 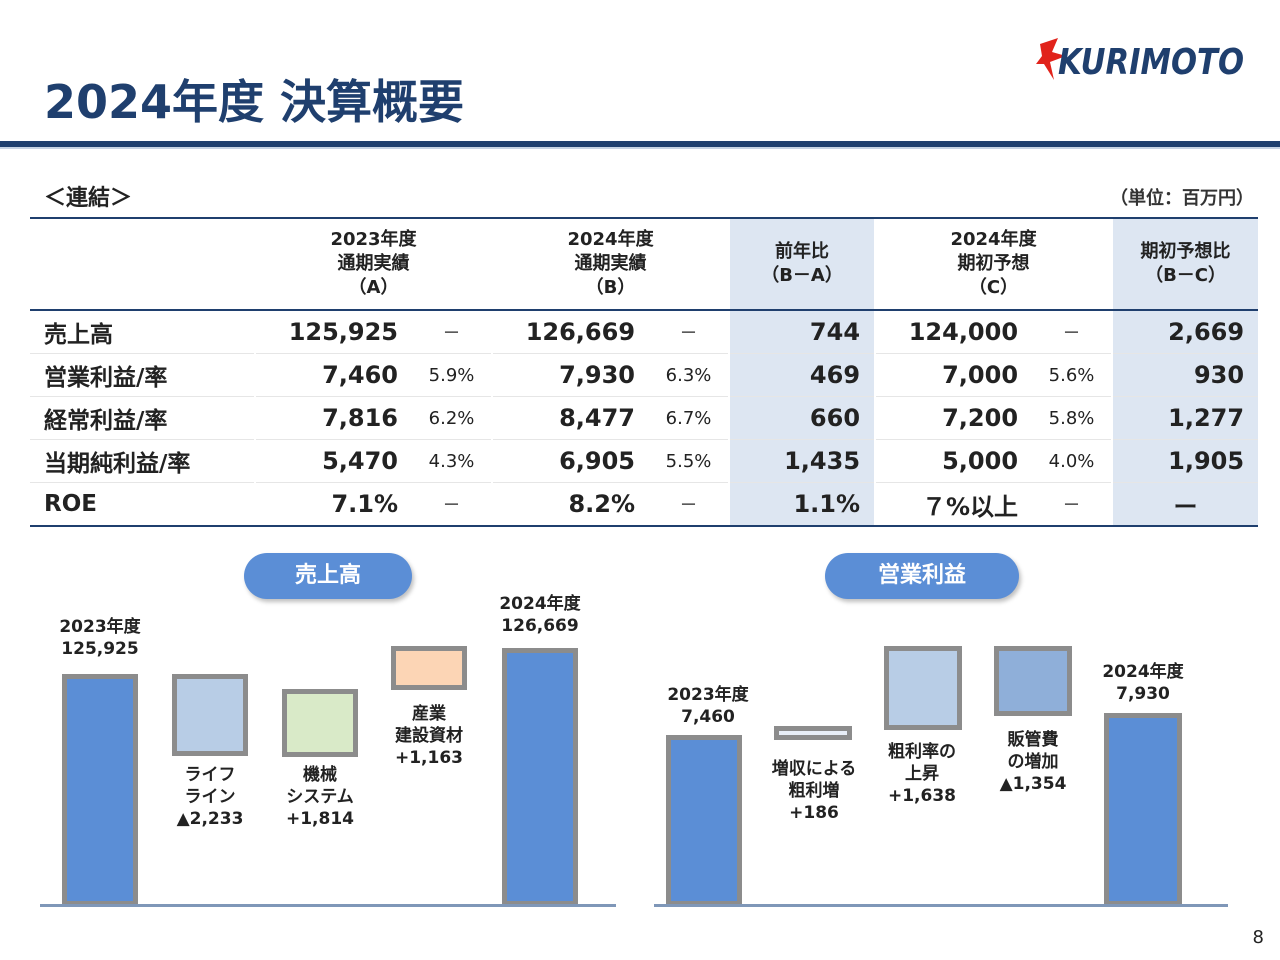 What do you see at coordinates (142, 418) in the screenshot?
I see `row-label: 経常利益/率` at bounding box center [142, 418].